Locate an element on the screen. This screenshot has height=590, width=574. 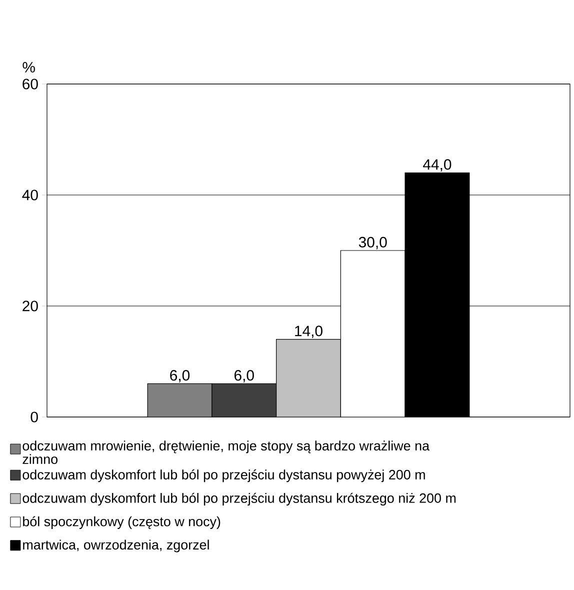
legend-label: martwica, owrzodzenia, zgorzel is located at coordinates (116, 546).